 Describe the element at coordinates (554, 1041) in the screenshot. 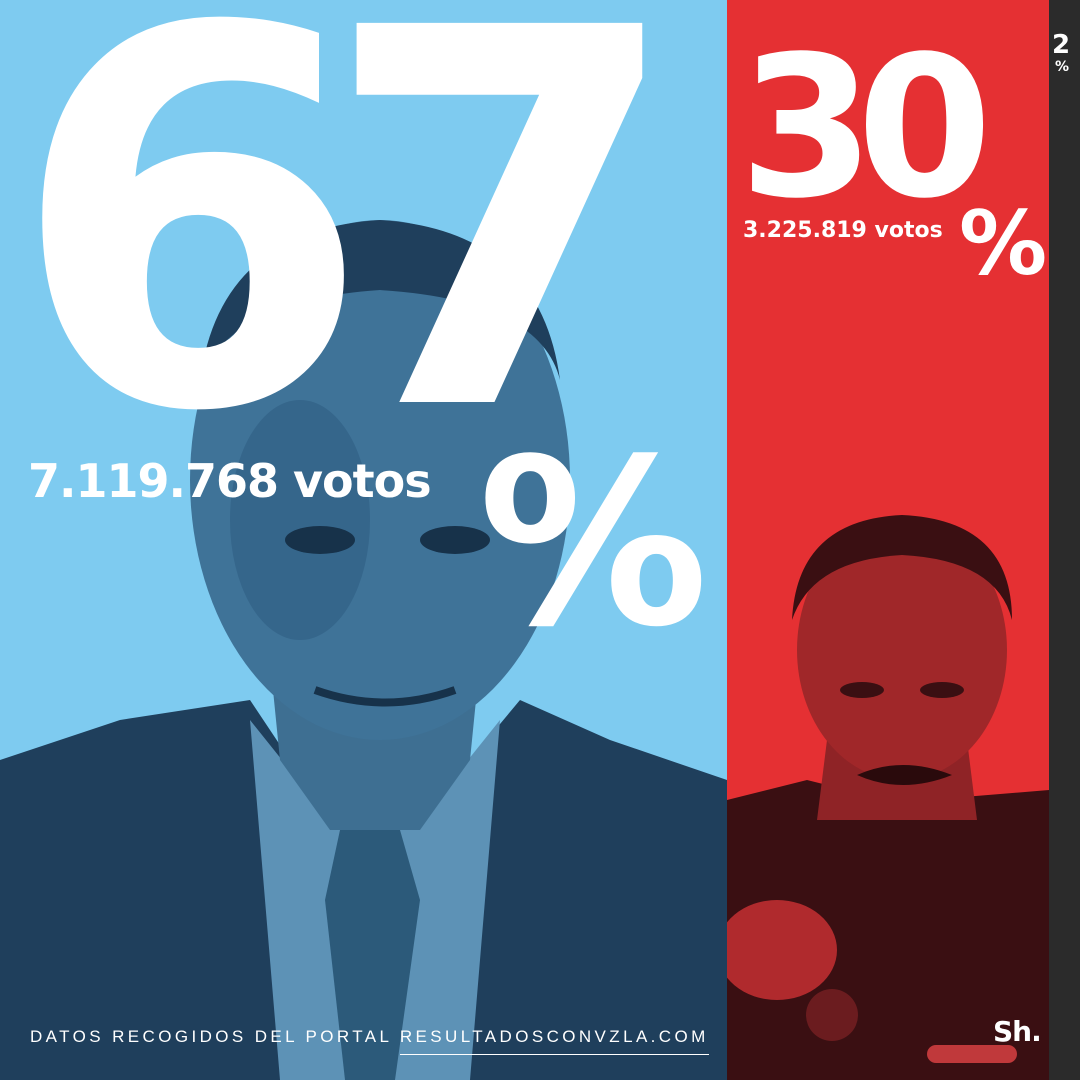

I see `source-site-link: RESULTADOSCONVZLA.COM` at that location.